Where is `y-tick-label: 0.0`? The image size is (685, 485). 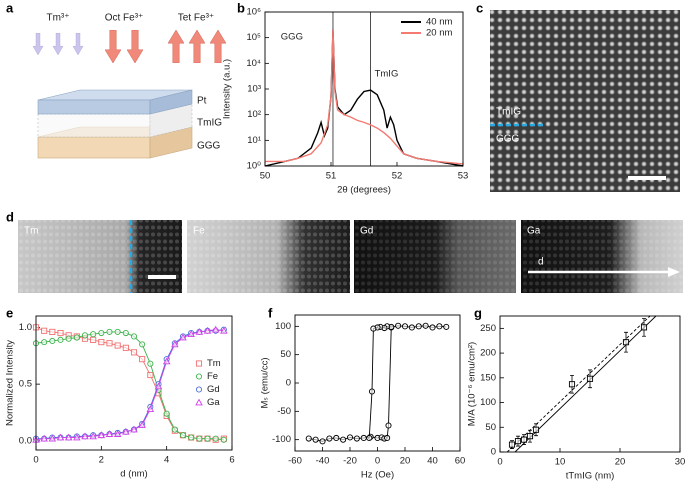 y-tick-label: 0.0 is located at coordinates (25, 440).